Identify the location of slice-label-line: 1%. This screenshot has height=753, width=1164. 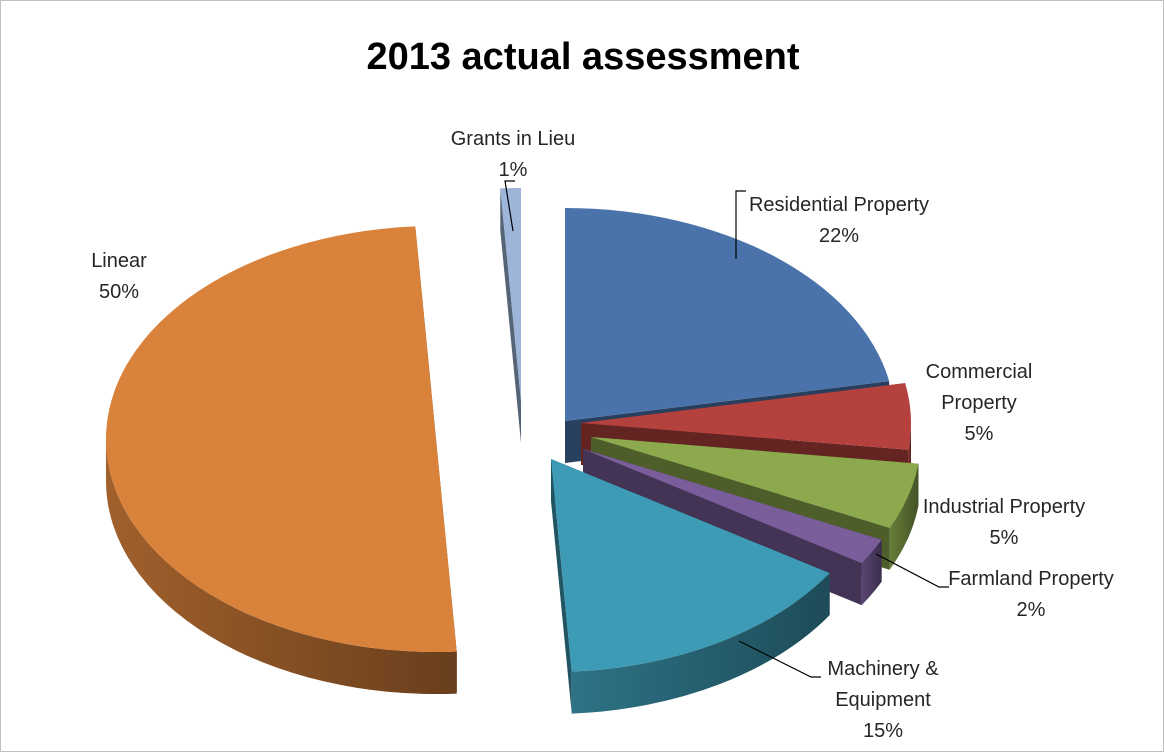
(513, 170).